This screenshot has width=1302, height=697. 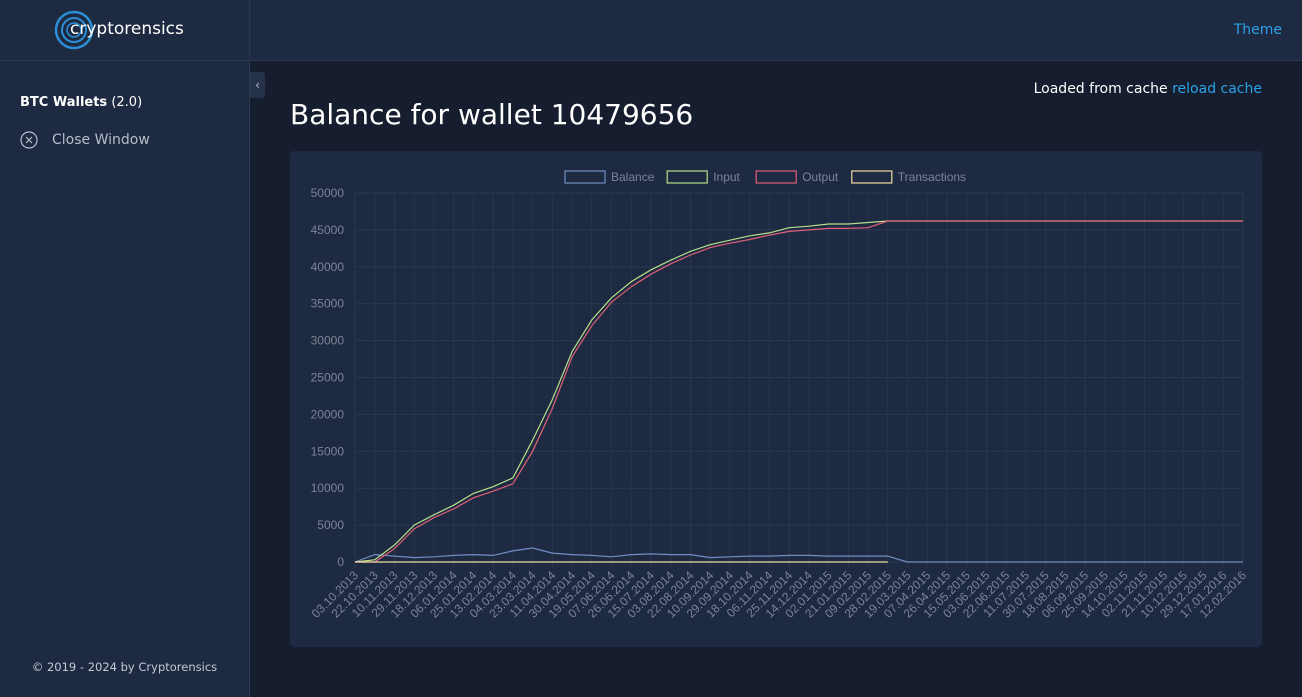 What do you see at coordinates (328, 304) in the screenshot?
I see `y-tick-label: 35000` at bounding box center [328, 304].